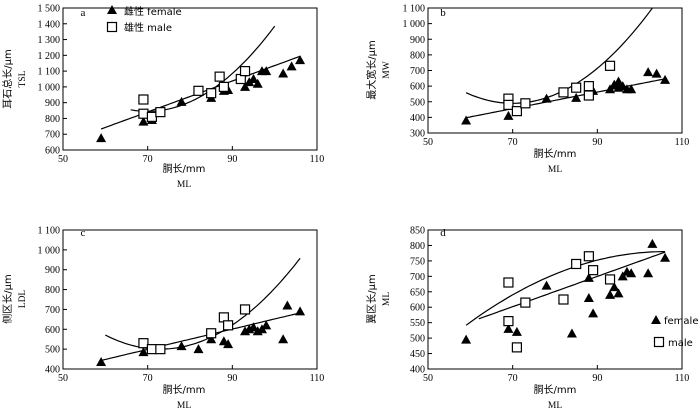 The height and width of the screenshot is (413, 700). I want to click on y-axis-label: 侧区长/μm, so click(7, 298).